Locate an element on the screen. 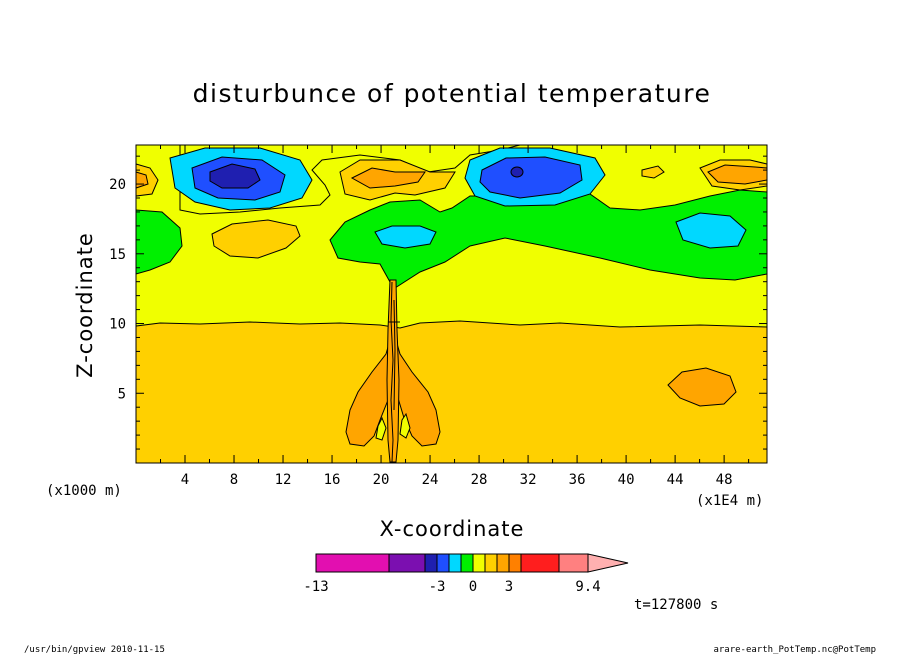 This screenshot has width=904, height=654. x-tick-label: 8 is located at coordinates (234, 480).